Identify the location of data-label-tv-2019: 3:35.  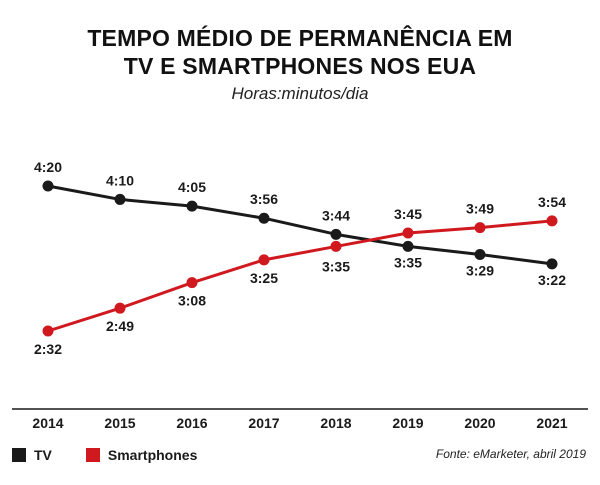
(408, 262).